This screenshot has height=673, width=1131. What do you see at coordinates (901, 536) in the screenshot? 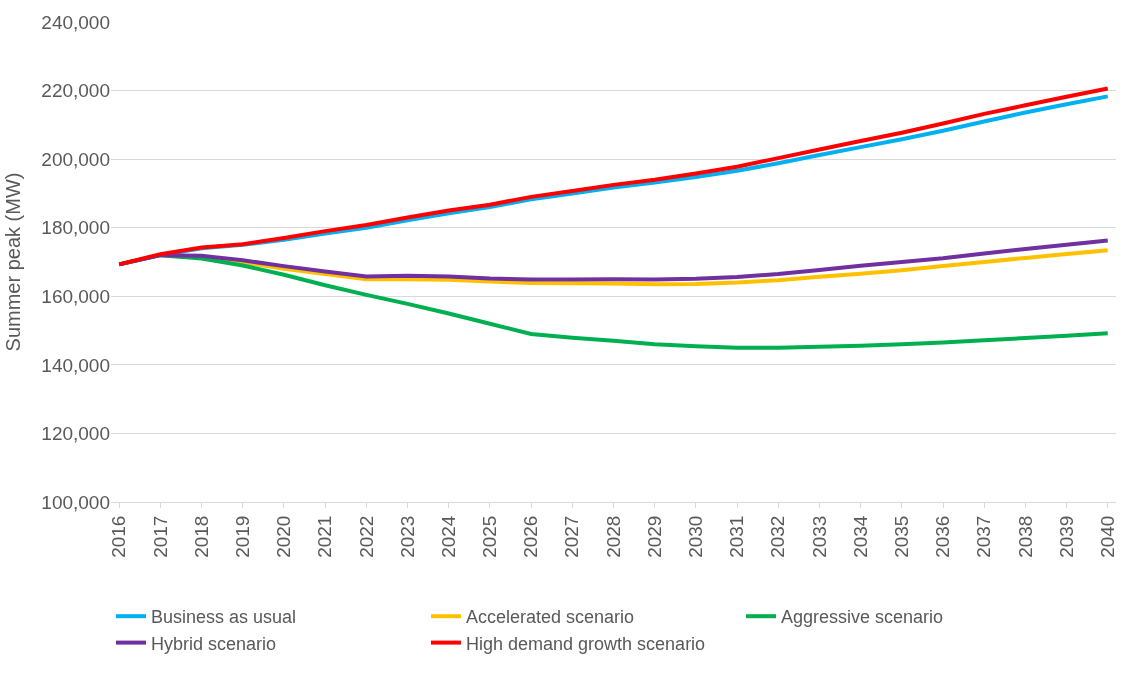
I see `x-tick-label: 2035` at bounding box center [901, 536].